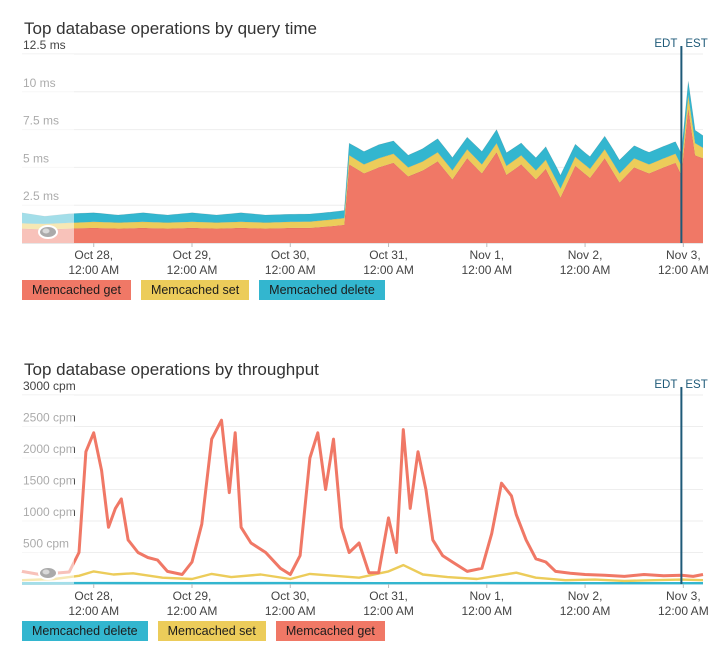 The height and width of the screenshot is (671, 716). Describe the element at coordinates (330, 631) in the screenshot. I see `legend-memcached-get-2: Memcached get` at that location.